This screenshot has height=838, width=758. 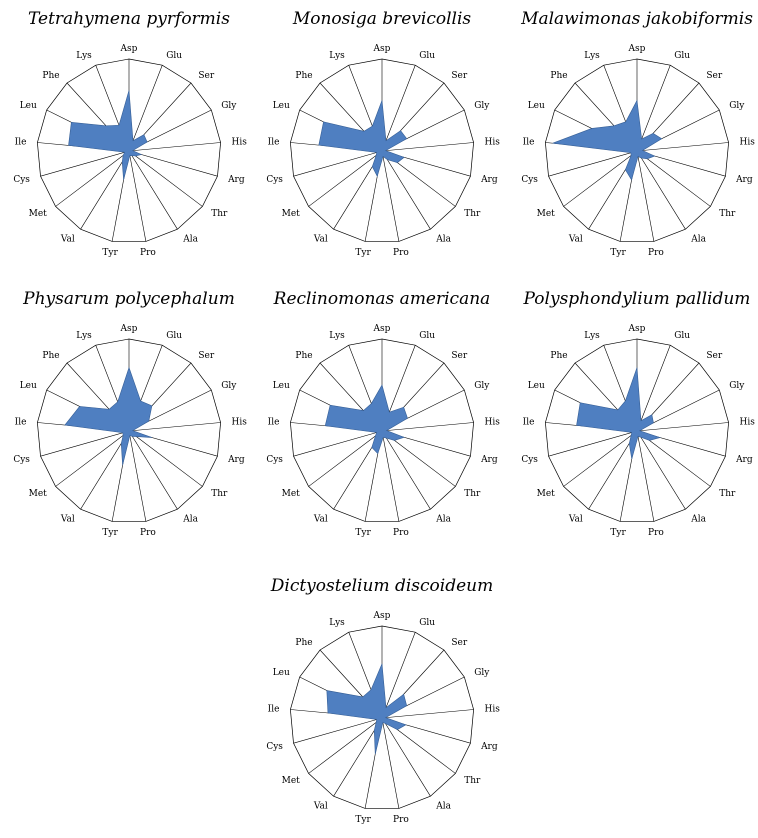 I want to click on axis-label: Gly, so click(x=229, y=106).